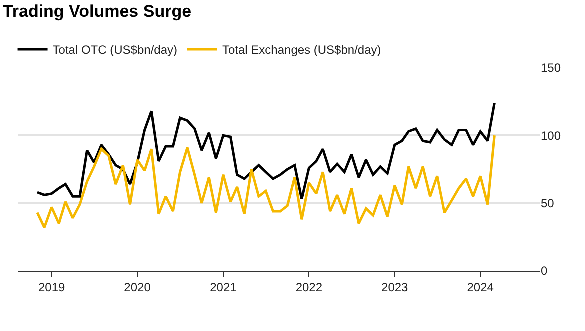 The width and height of the screenshot is (585, 331). I want to click on x-tick-label: 2023, so click(395, 287).